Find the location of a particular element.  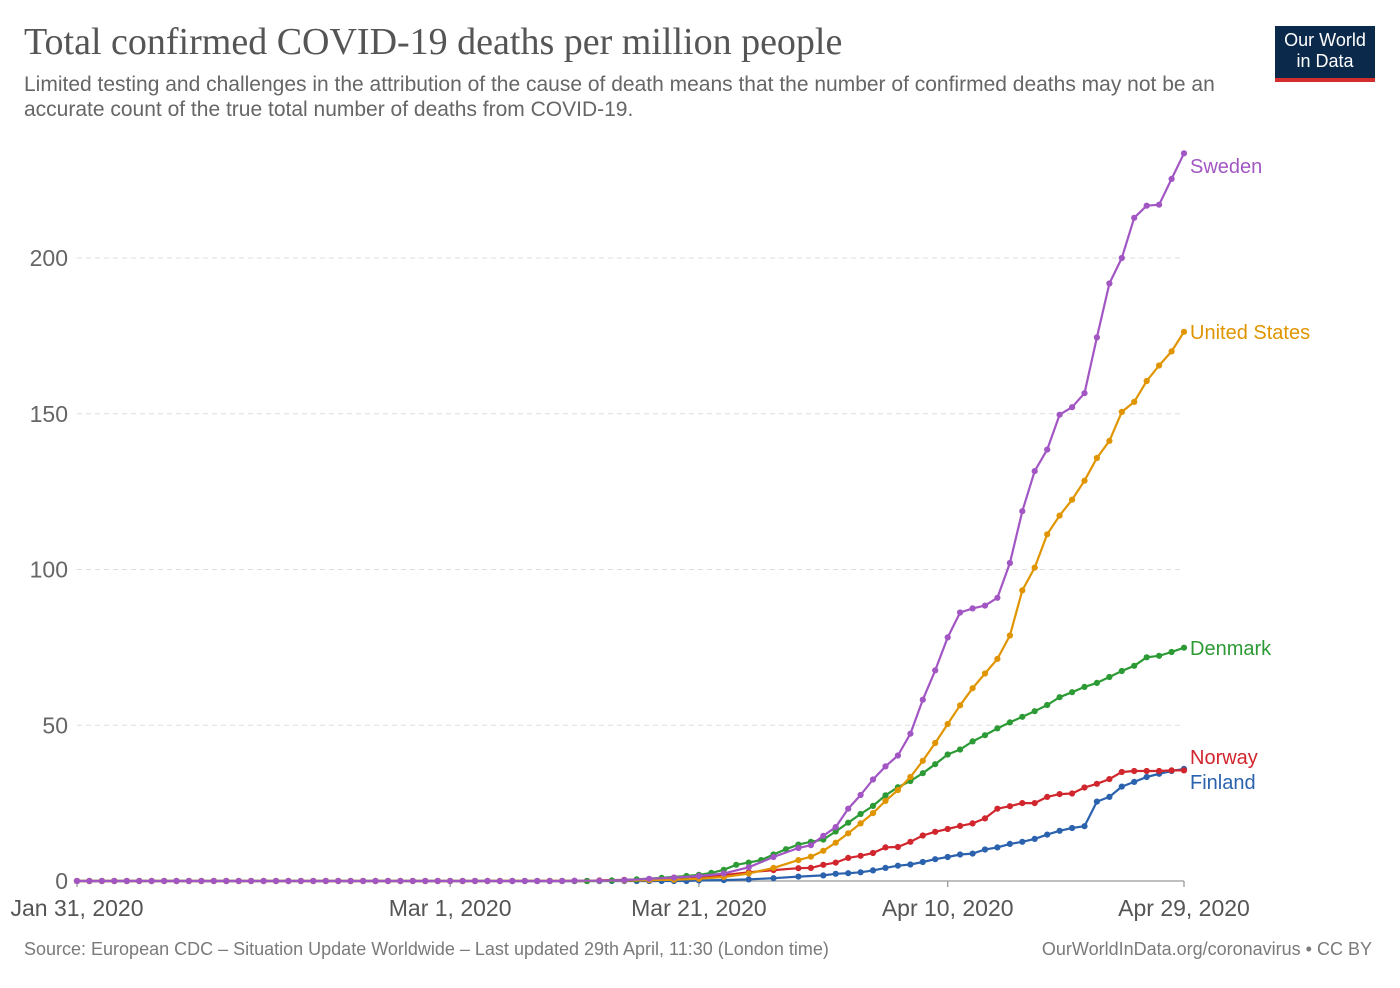

x-tick-label: Apr 10, 2020 is located at coordinates (948, 908).